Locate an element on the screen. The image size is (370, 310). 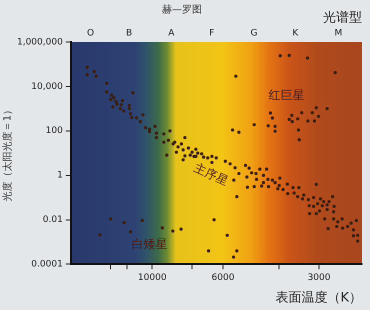
x-tick-label: 10000 is located at coordinates (152, 277).